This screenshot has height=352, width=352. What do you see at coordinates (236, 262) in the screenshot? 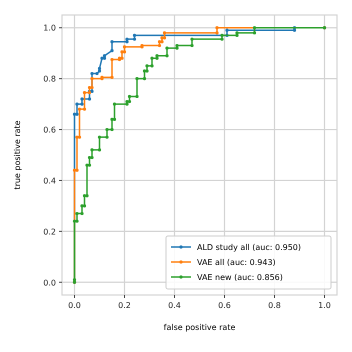
I see `legend-label: VAE all (auc: 0.943)` at bounding box center [236, 262].